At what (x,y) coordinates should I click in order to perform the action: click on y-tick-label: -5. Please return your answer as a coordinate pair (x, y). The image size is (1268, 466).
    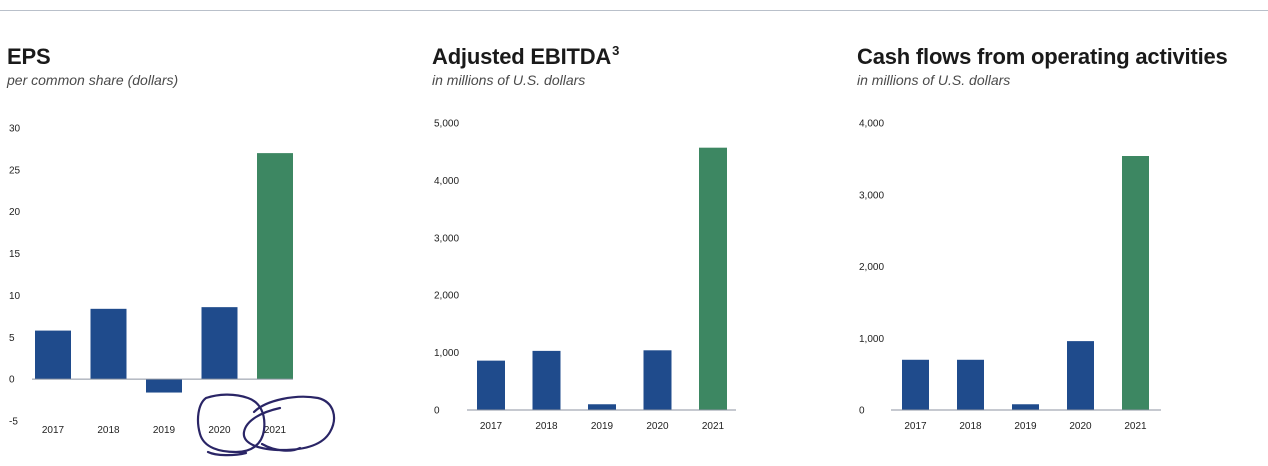
    Looking at the image, I should click on (13, 422).